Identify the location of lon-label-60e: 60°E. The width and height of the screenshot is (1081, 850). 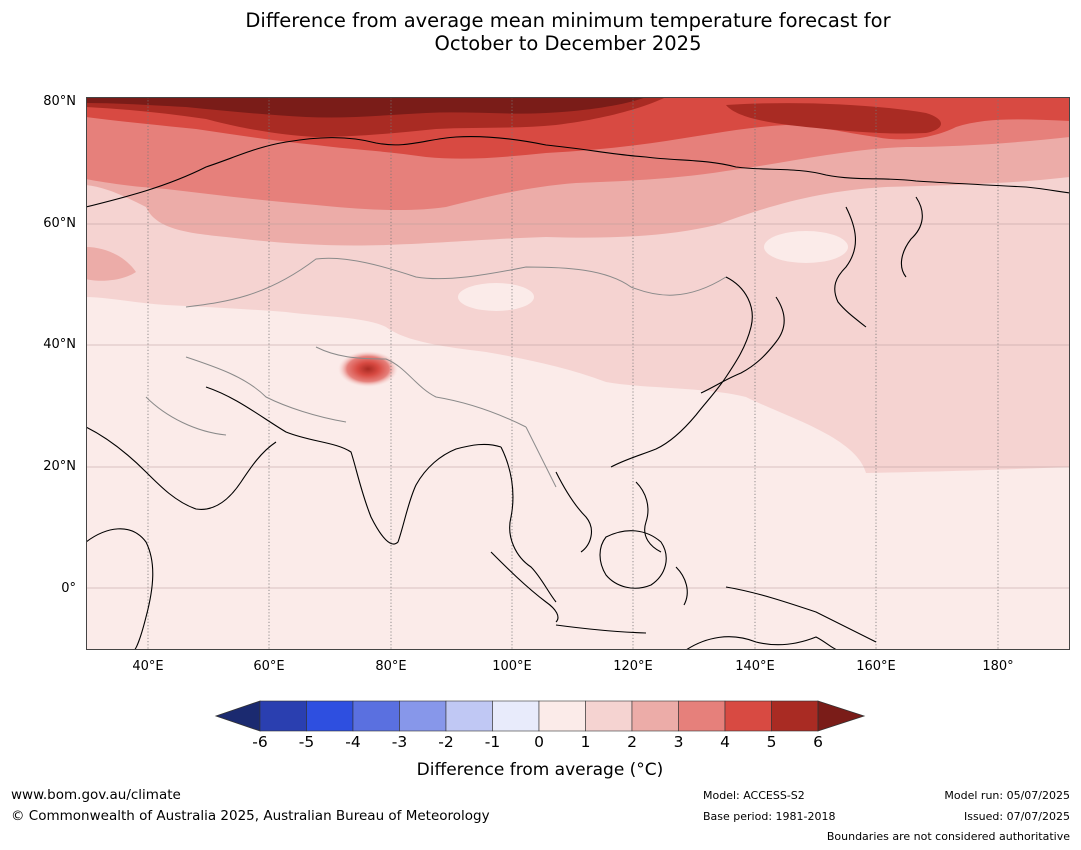
(269, 666).